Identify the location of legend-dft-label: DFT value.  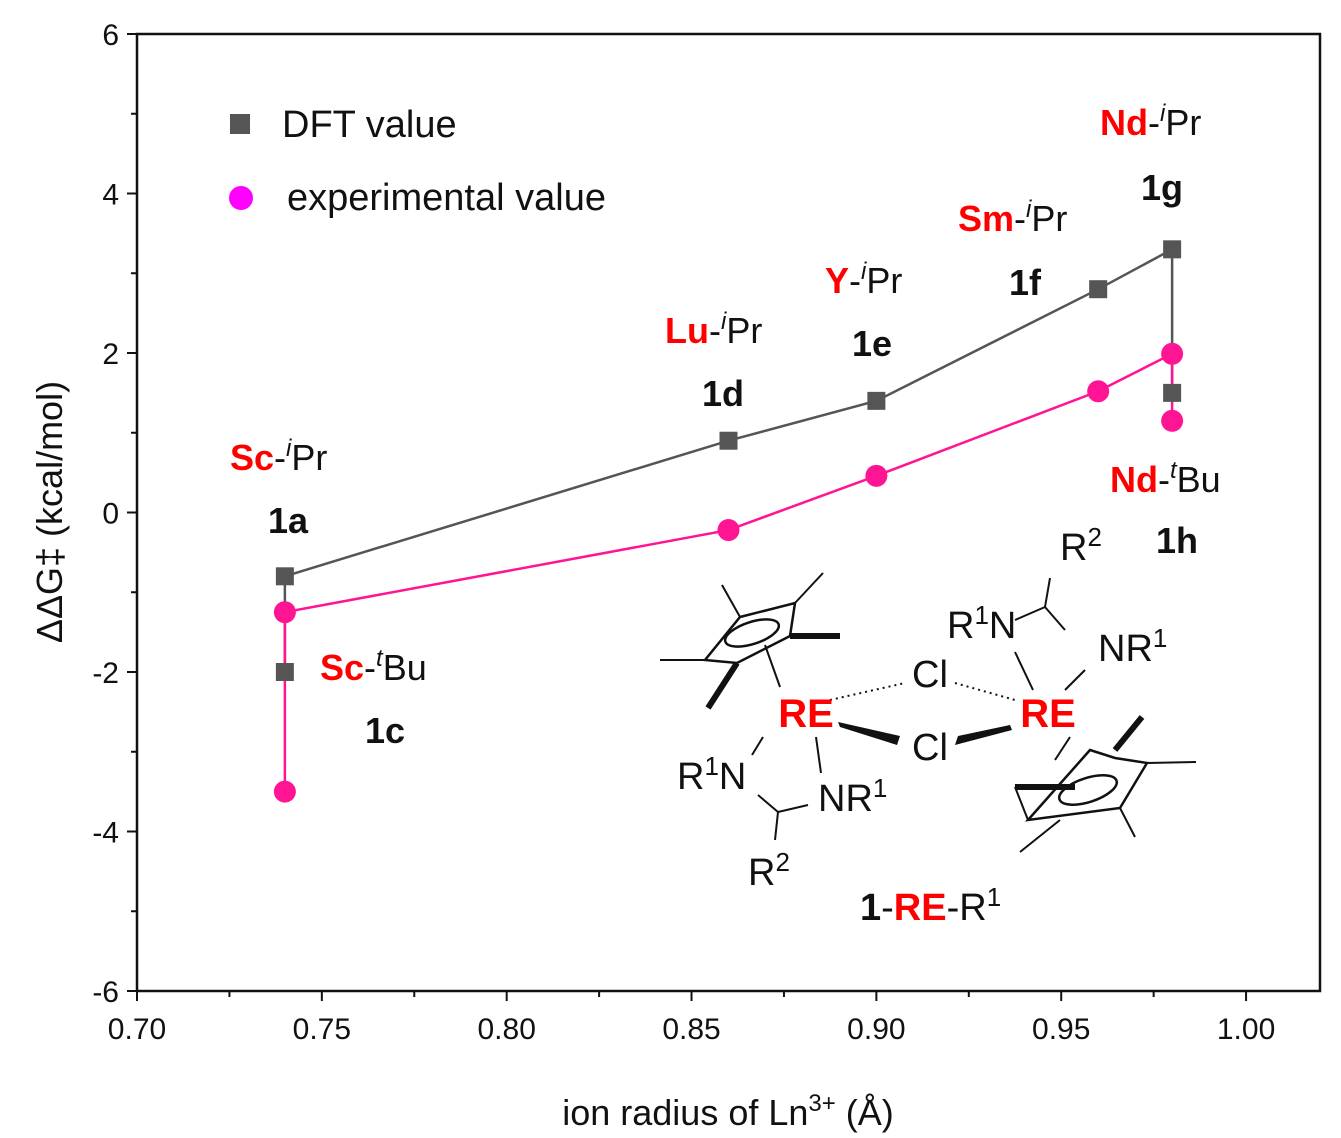
(369, 125).